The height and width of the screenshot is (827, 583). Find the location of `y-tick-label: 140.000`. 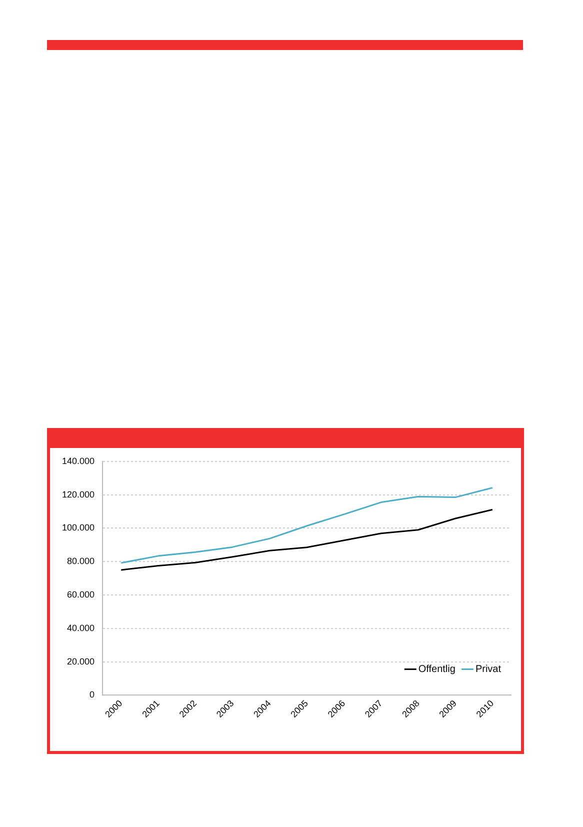

y-tick-label: 140.000 is located at coordinates (78, 461).